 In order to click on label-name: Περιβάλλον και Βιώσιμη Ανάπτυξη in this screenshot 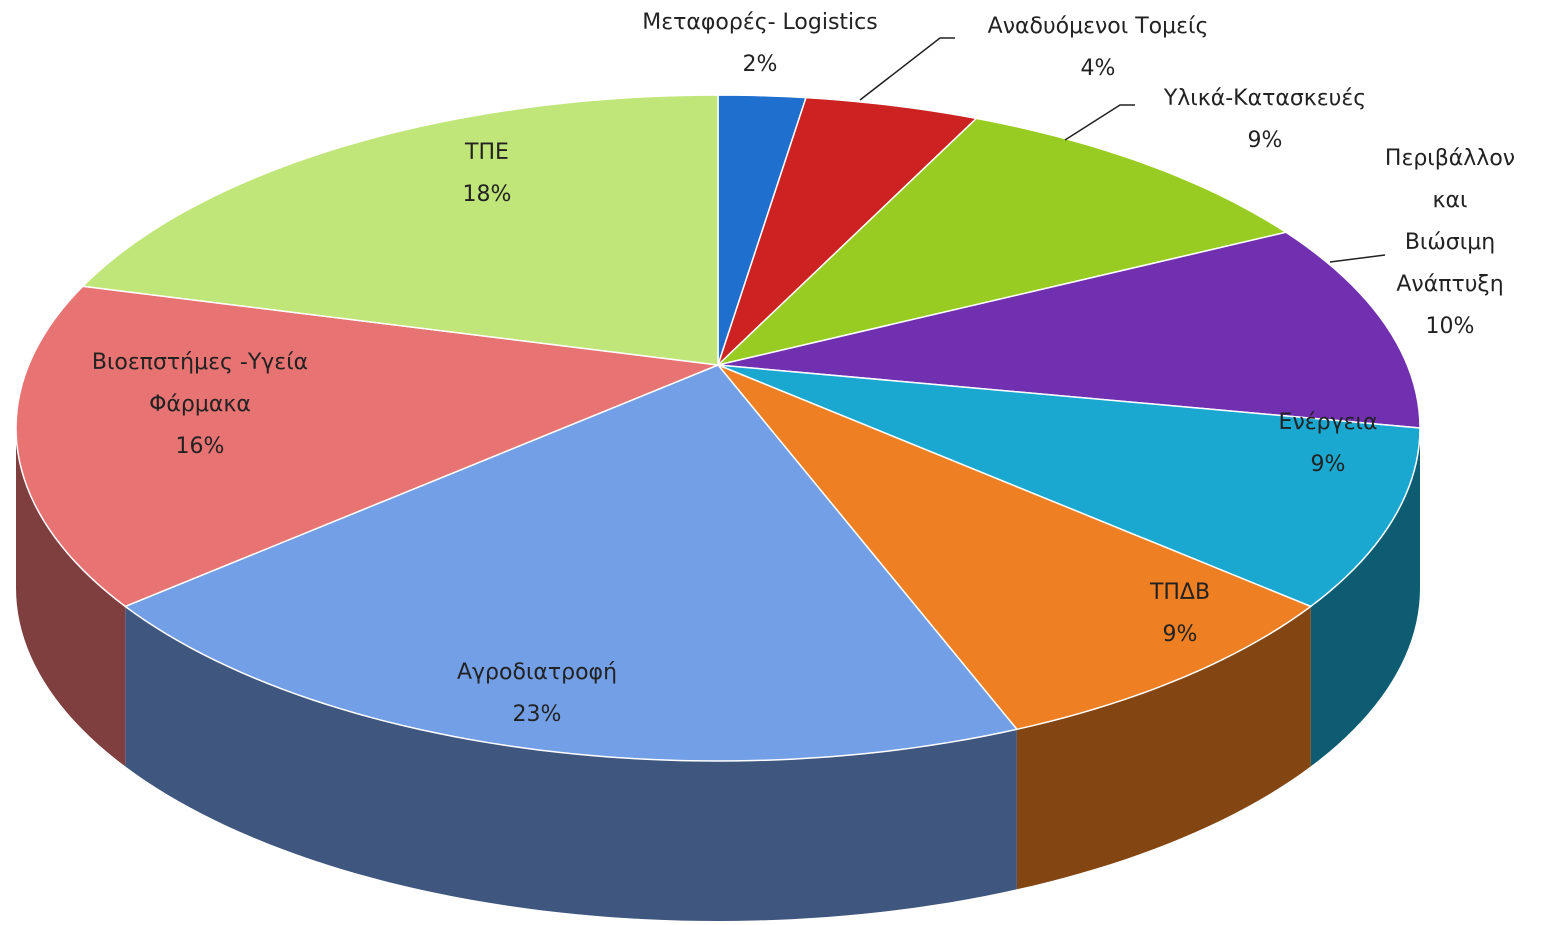, I will do `click(1450, 221)`.